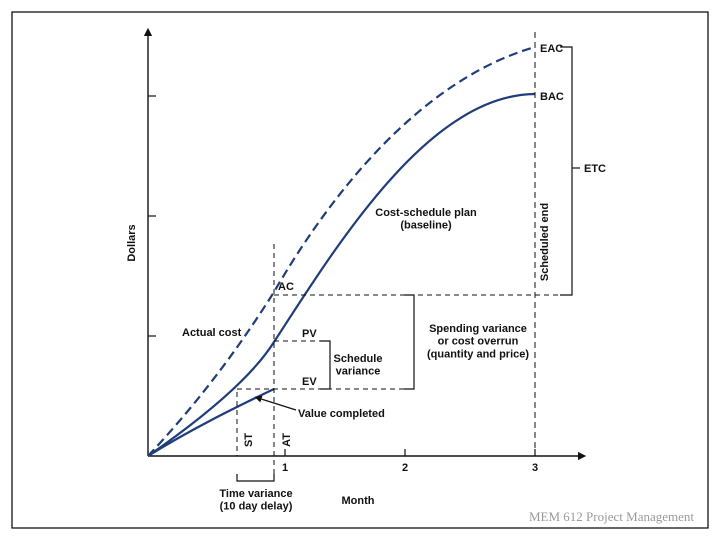  Describe the element at coordinates (545, 242) in the screenshot. I see `scheduled-end-label: Scheduled end` at that location.